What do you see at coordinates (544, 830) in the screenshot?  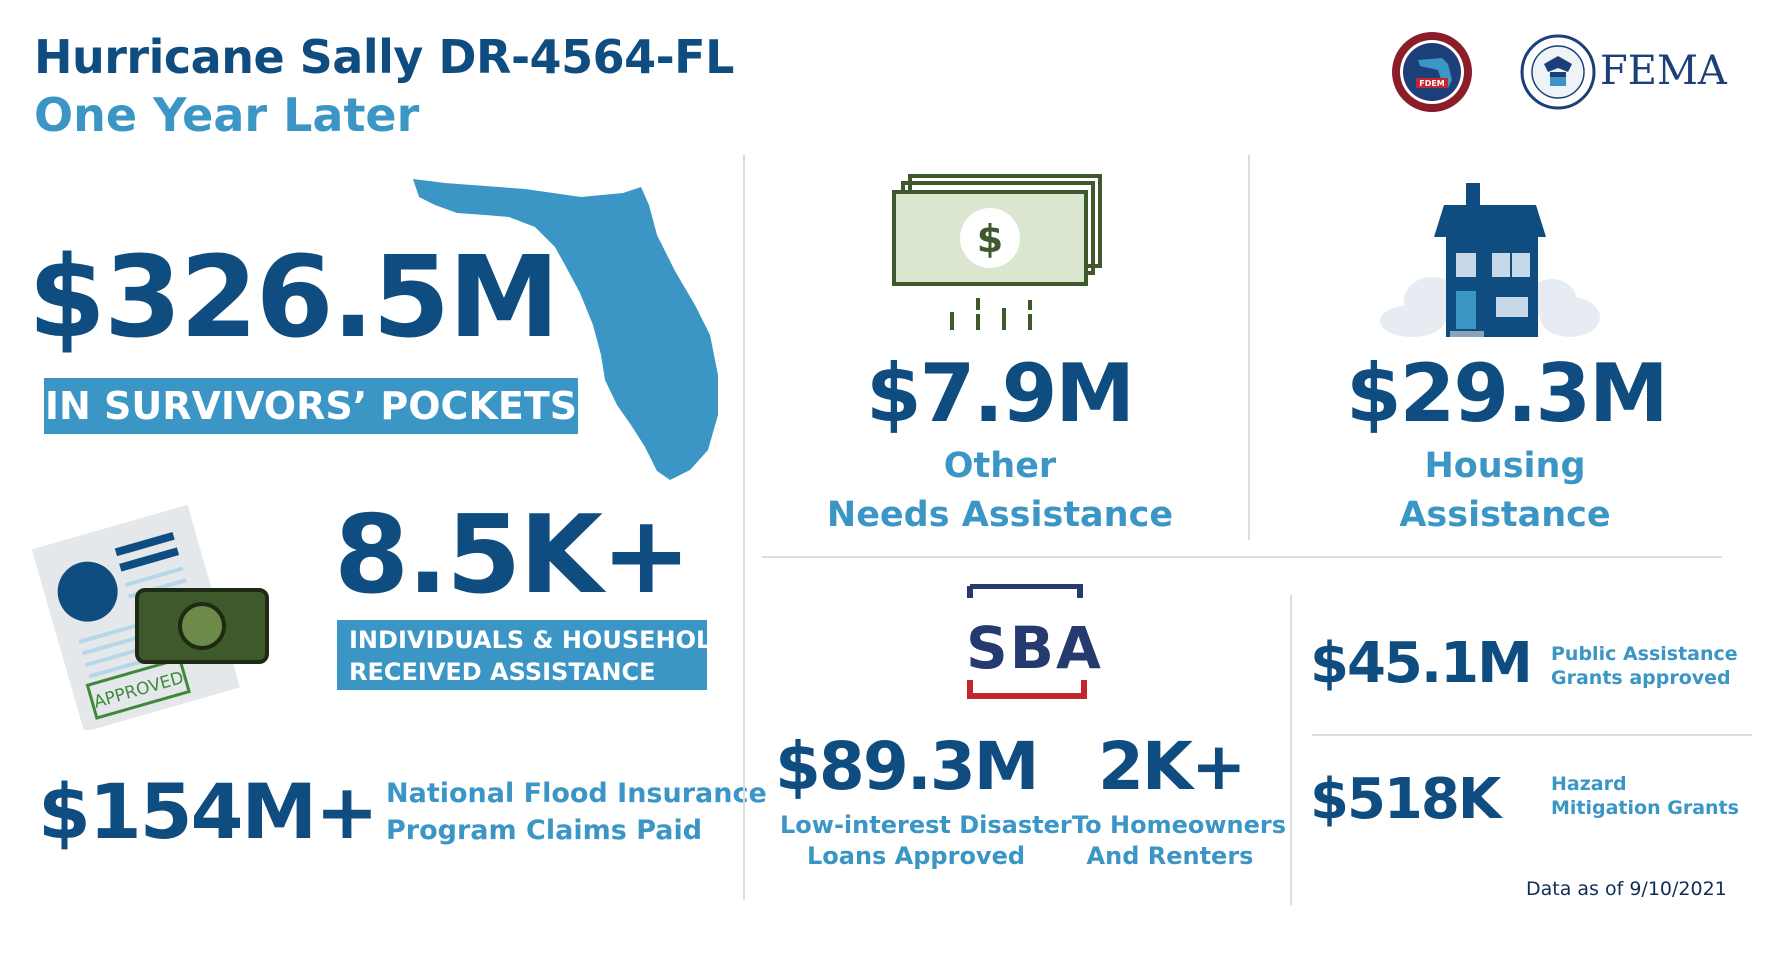 I see `nfip-label-line2: Program Claims Paid` at bounding box center [544, 830].